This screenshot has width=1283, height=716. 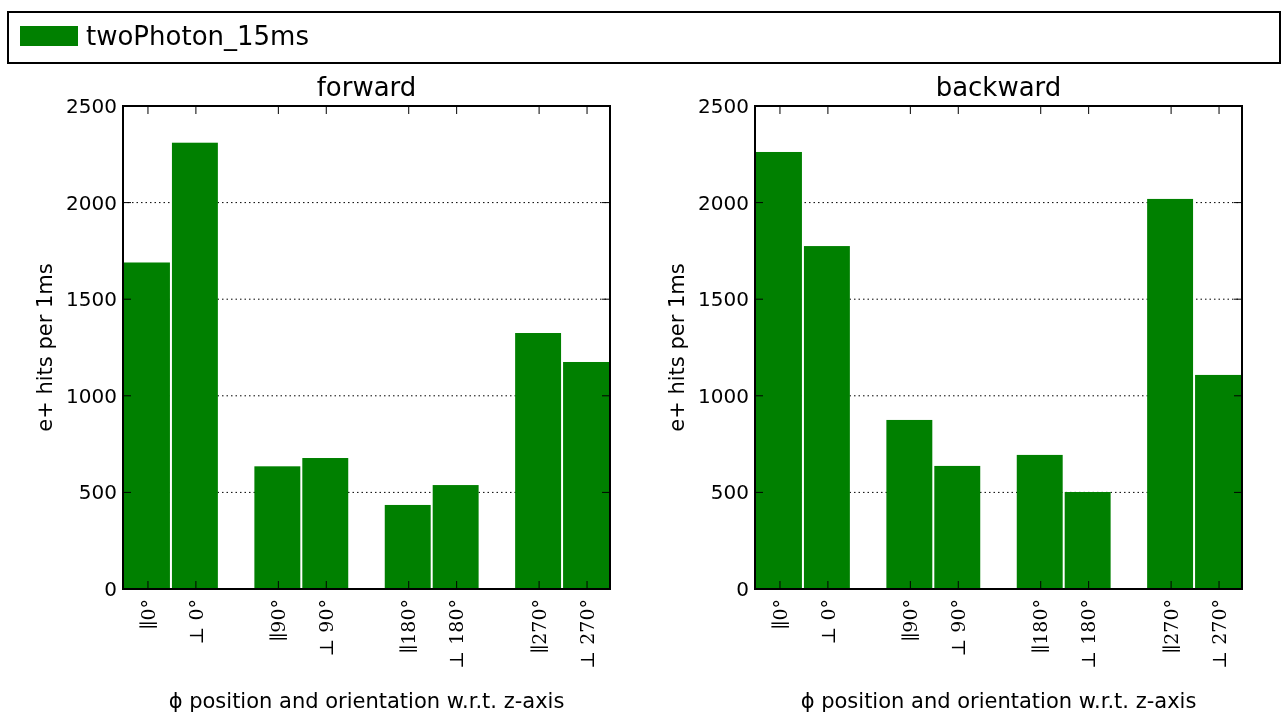 What do you see at coordinates (998, 87) in the screenshot?
I see `chart-title: backward` at bounding box center [998, 87].